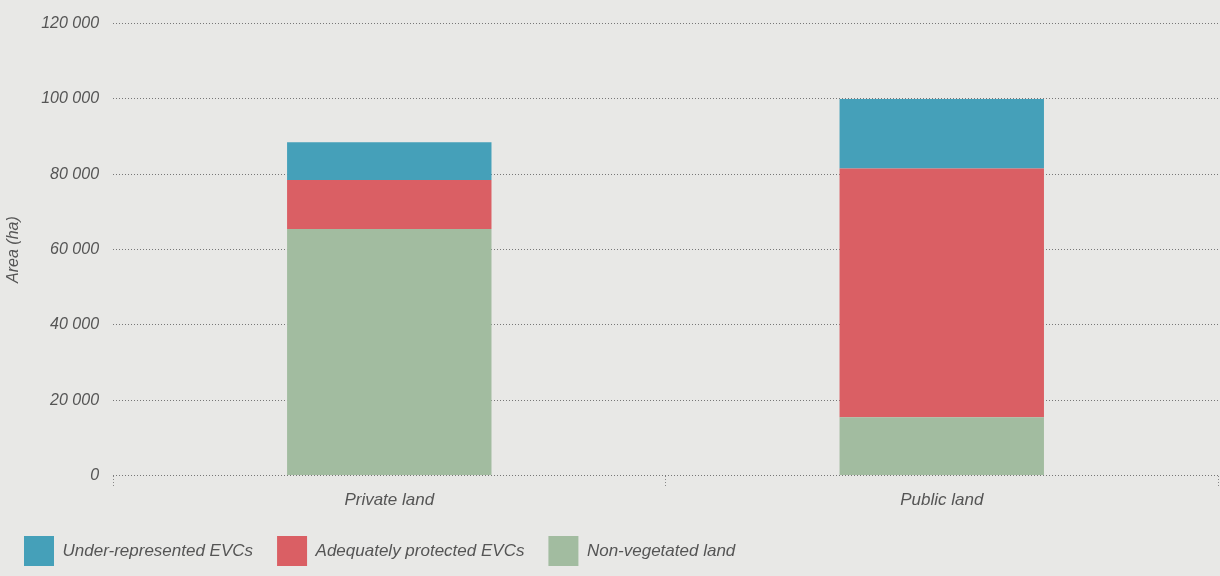 Image resolution: width=1220 pixels, height=576 pixels. What do you see at coordinates (70, 23) in the screenshot?
I see `y-tick-label: 120 000` at bounding box center [70, 23].